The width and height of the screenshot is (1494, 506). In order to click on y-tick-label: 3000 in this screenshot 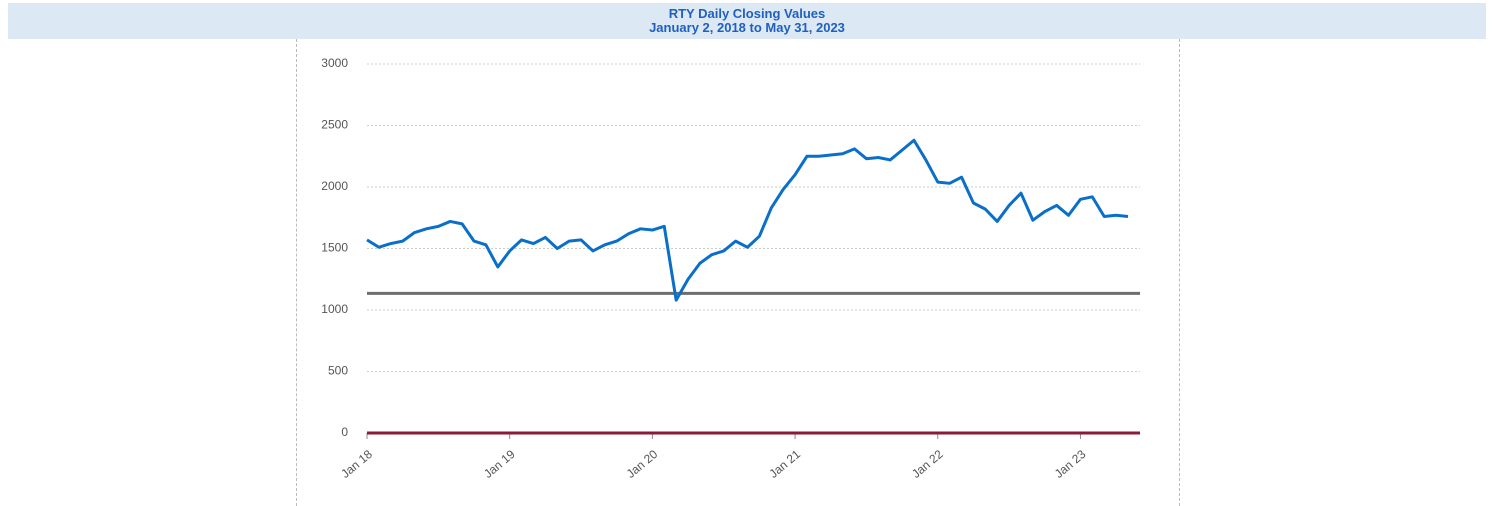, I will do `click(334, 63)`.